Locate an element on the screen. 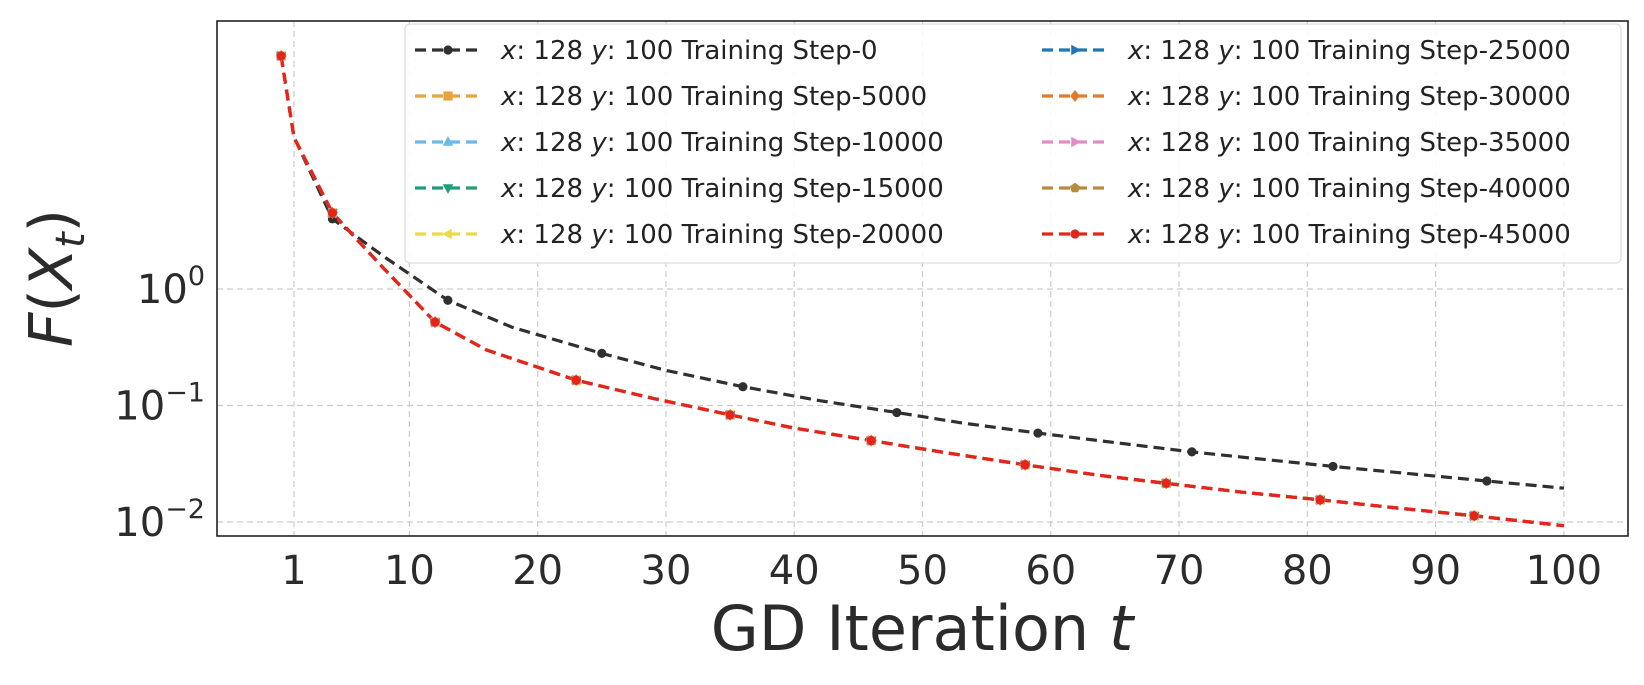 This screenshot has height=685, width=1644. x-axis-label-text: GD Iteration is located at coordinates (910, 628).